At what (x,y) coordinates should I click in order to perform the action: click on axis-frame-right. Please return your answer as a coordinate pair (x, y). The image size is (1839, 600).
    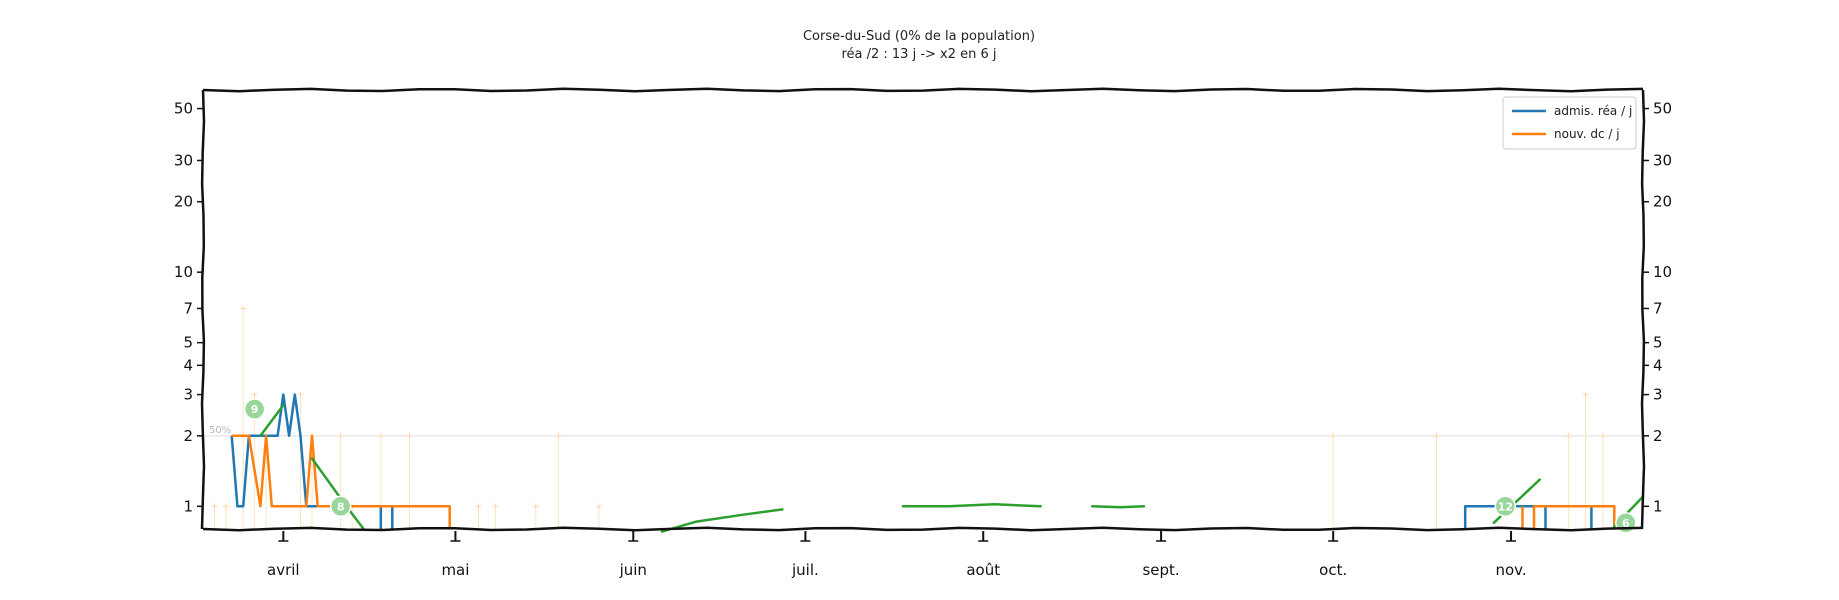
    Looking at the image, I should click on (1643, 309).